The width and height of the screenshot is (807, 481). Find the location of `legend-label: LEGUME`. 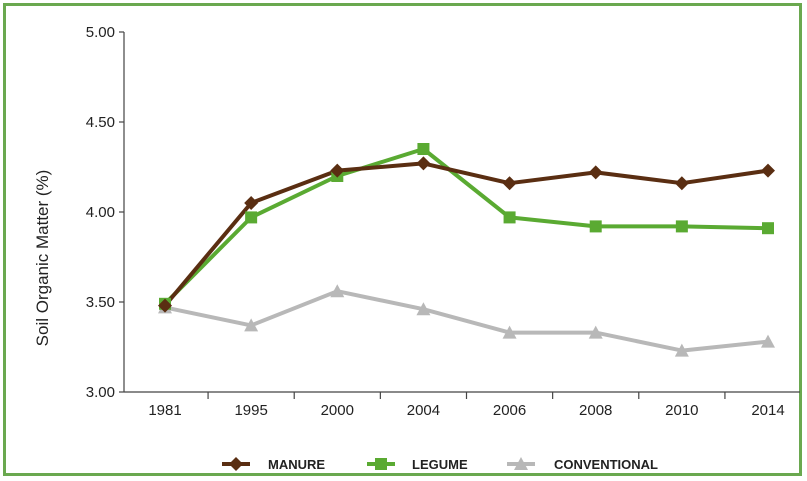

legend-label: LEGUME is located at coordinates (440, 464).